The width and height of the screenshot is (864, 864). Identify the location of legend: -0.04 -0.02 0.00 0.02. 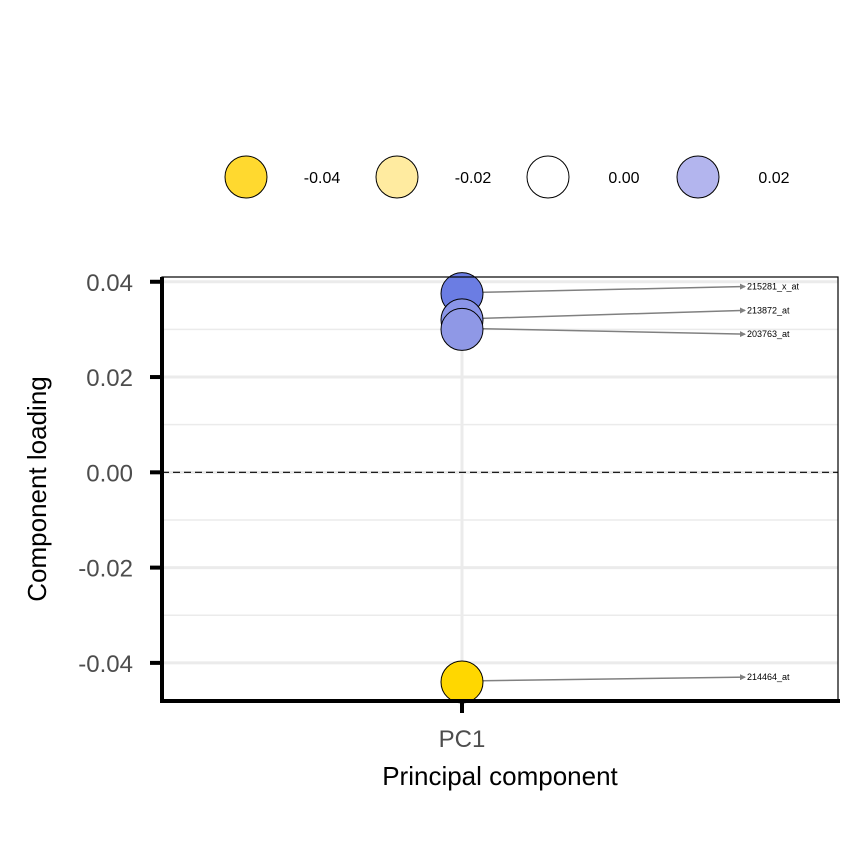
(507, 177).